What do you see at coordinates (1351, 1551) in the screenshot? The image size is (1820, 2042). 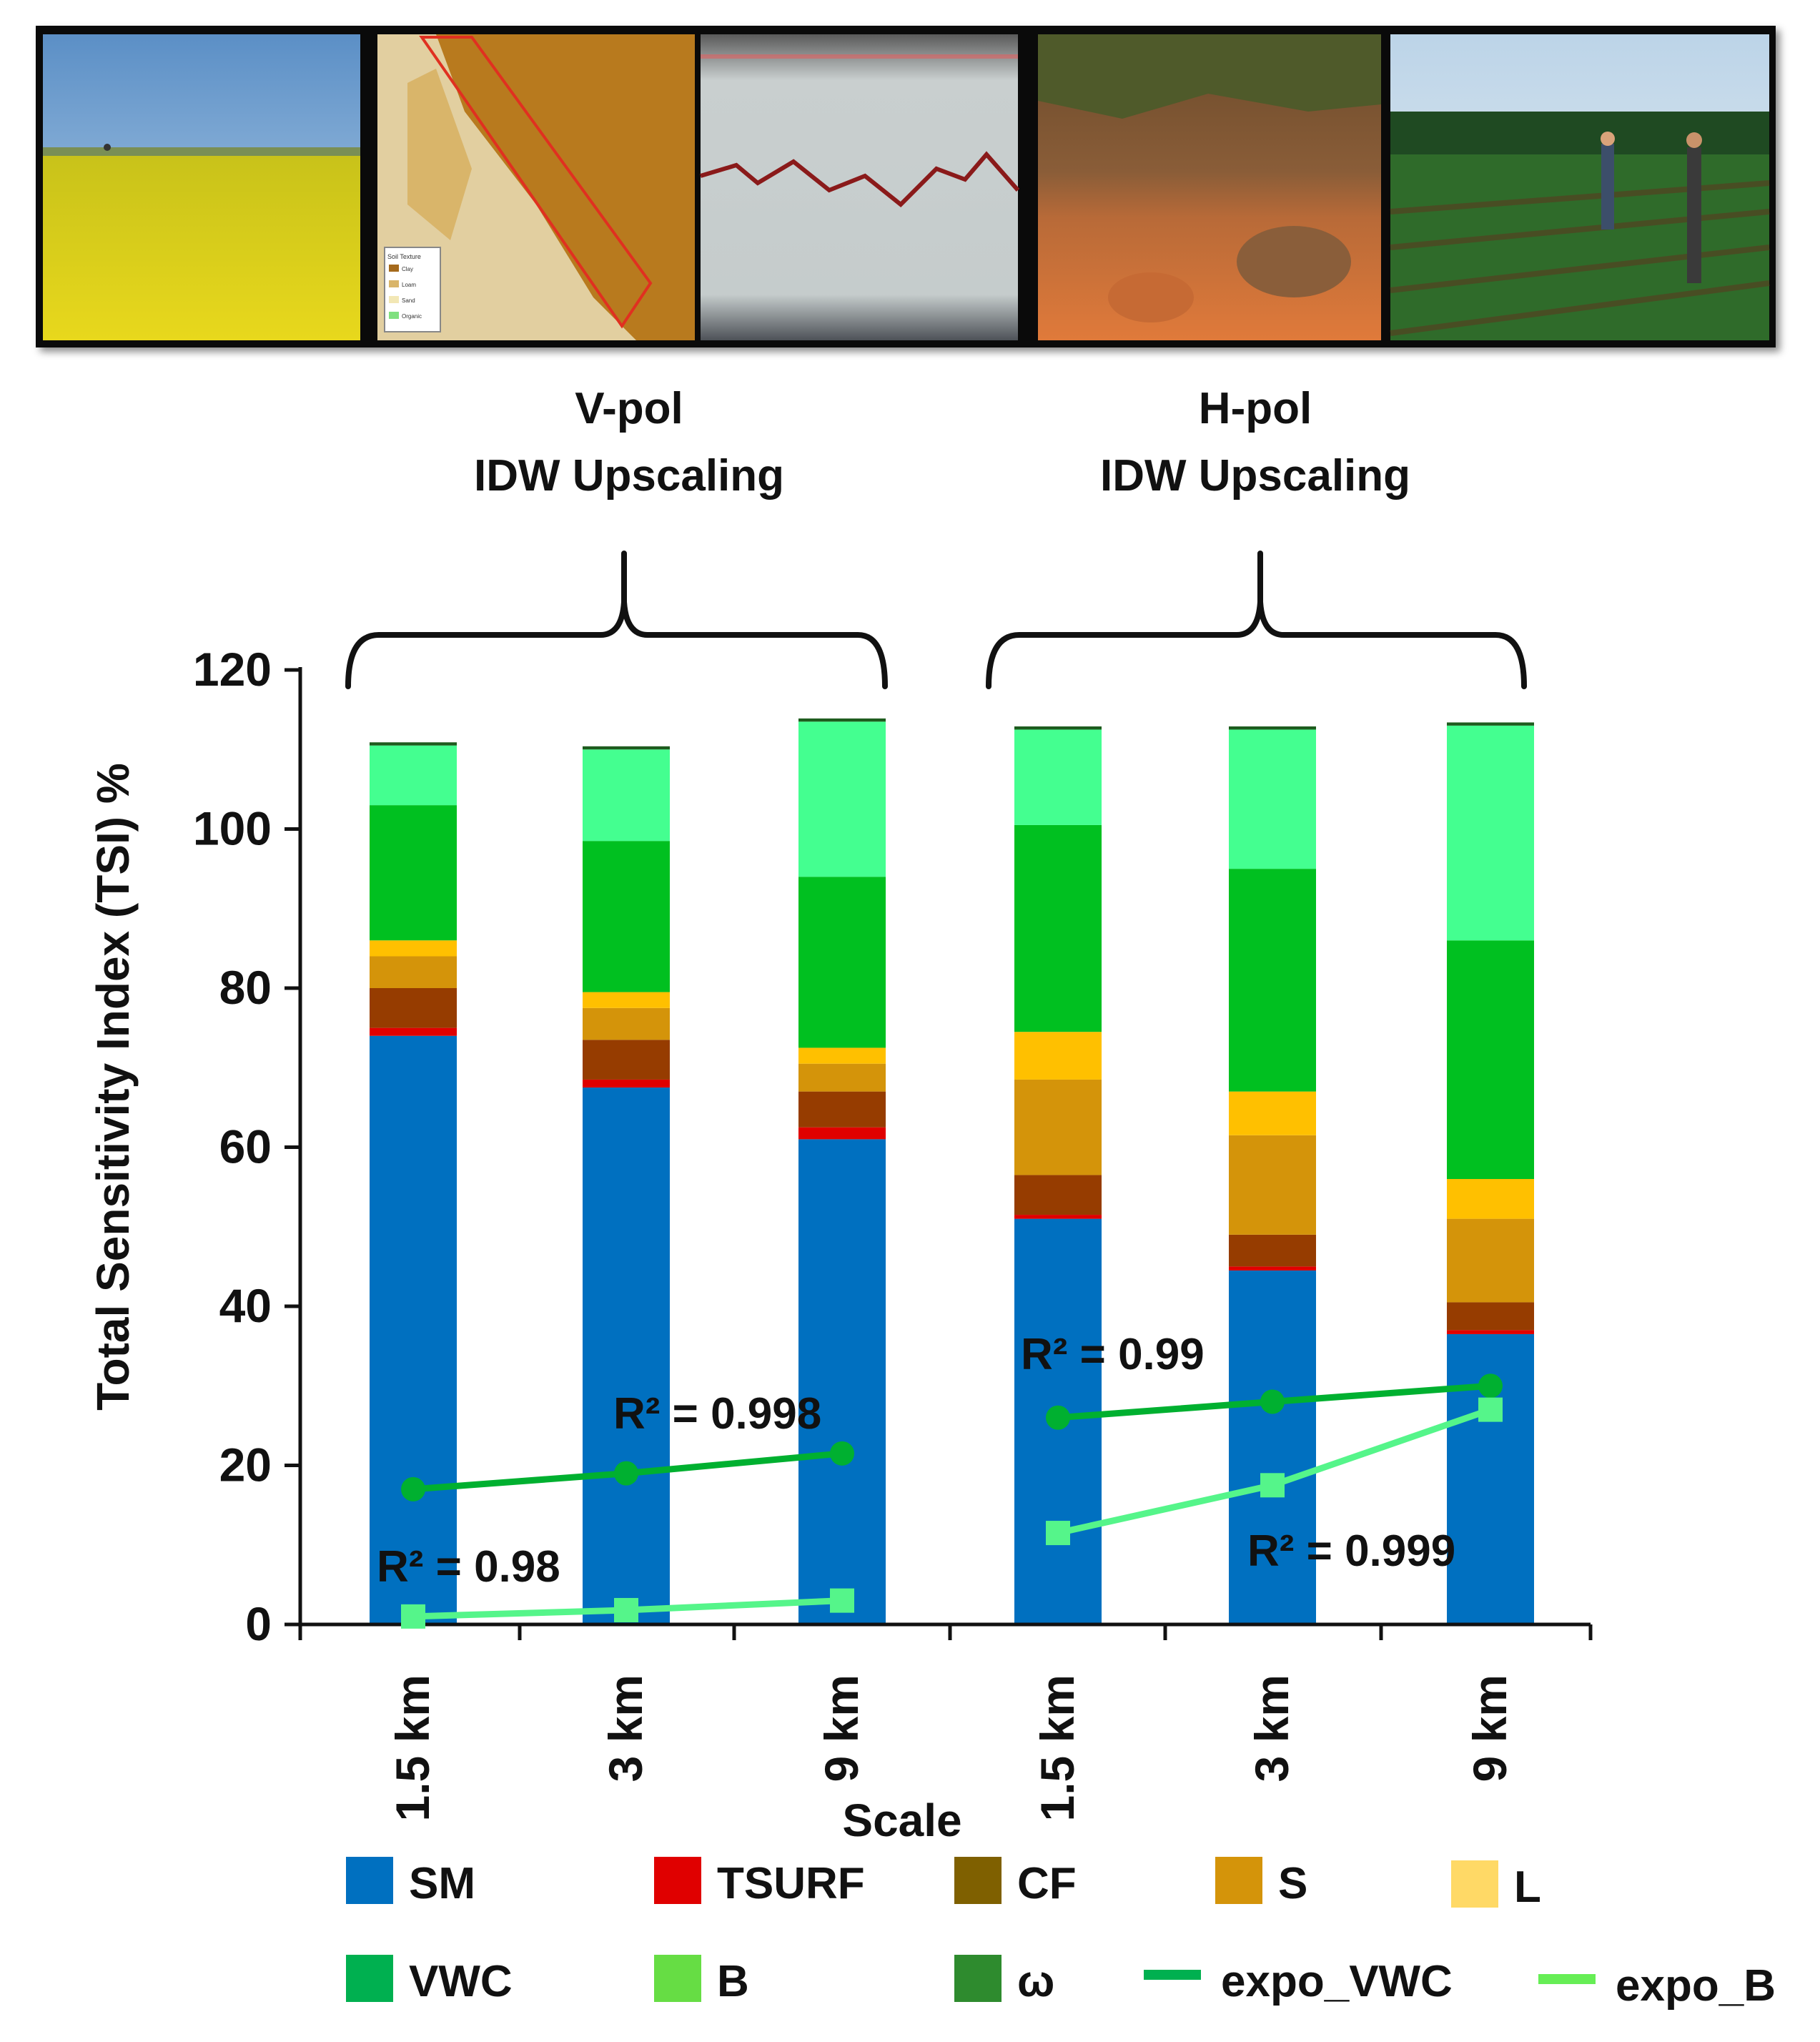 I see `r2-annotation: R² = 0.999` at bounding box center [1351, 1551].